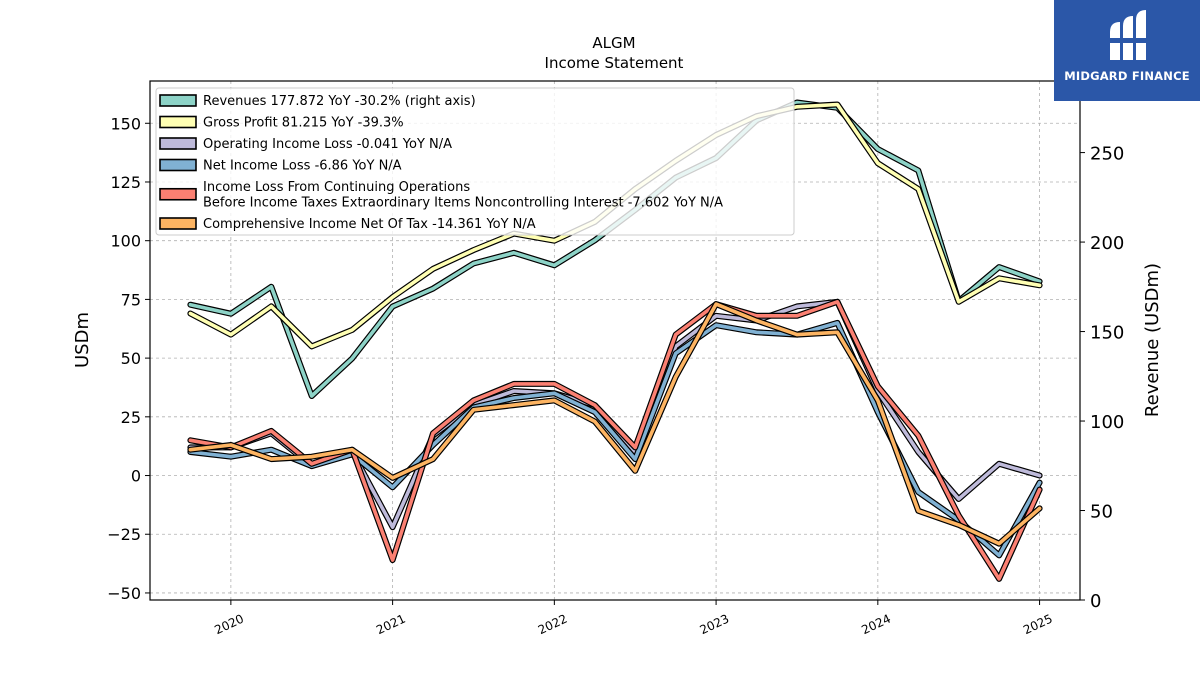  What do you see at coordinates (1152, 340) in the screenshot?
I see `y-axis-label-right: Revenue (USDm)` at bounding box center [1152, 340].